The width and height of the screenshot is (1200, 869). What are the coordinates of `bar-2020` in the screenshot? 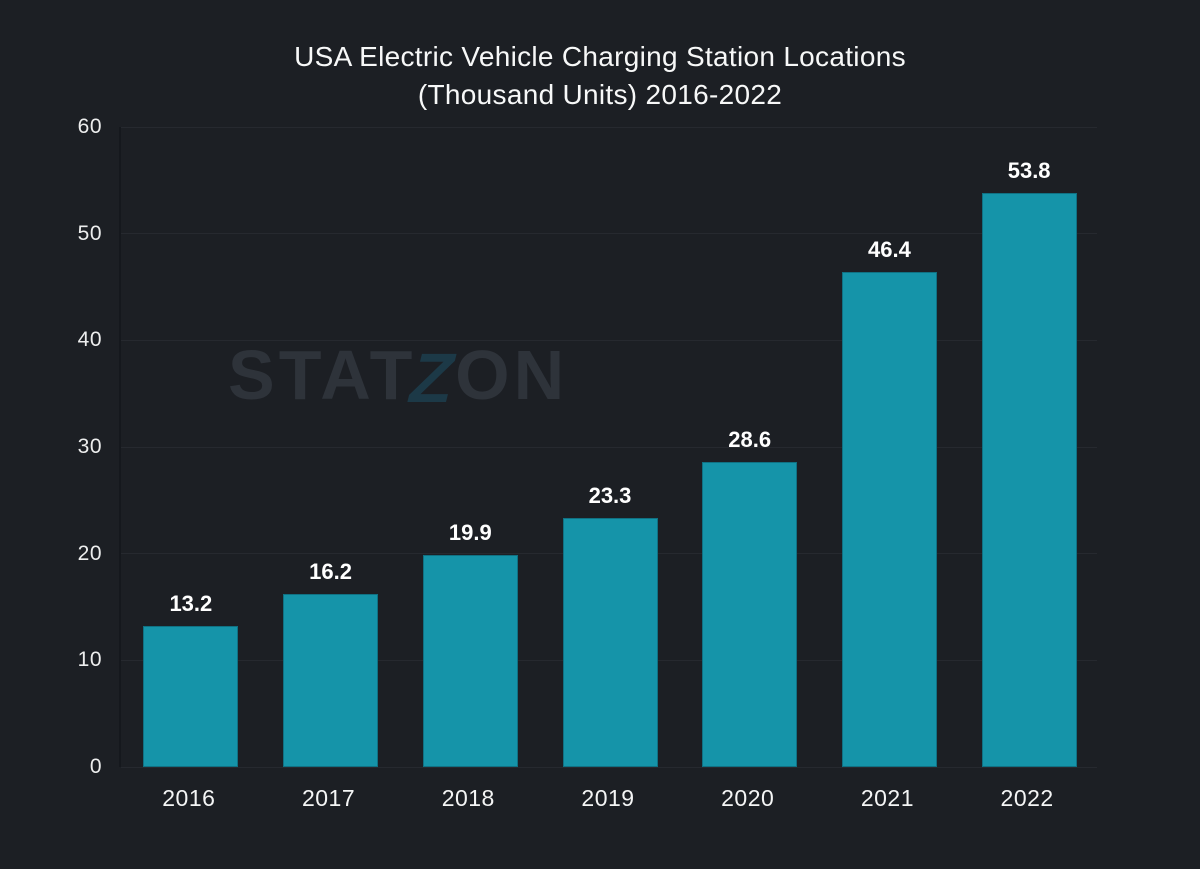 It's located at (750, 614).